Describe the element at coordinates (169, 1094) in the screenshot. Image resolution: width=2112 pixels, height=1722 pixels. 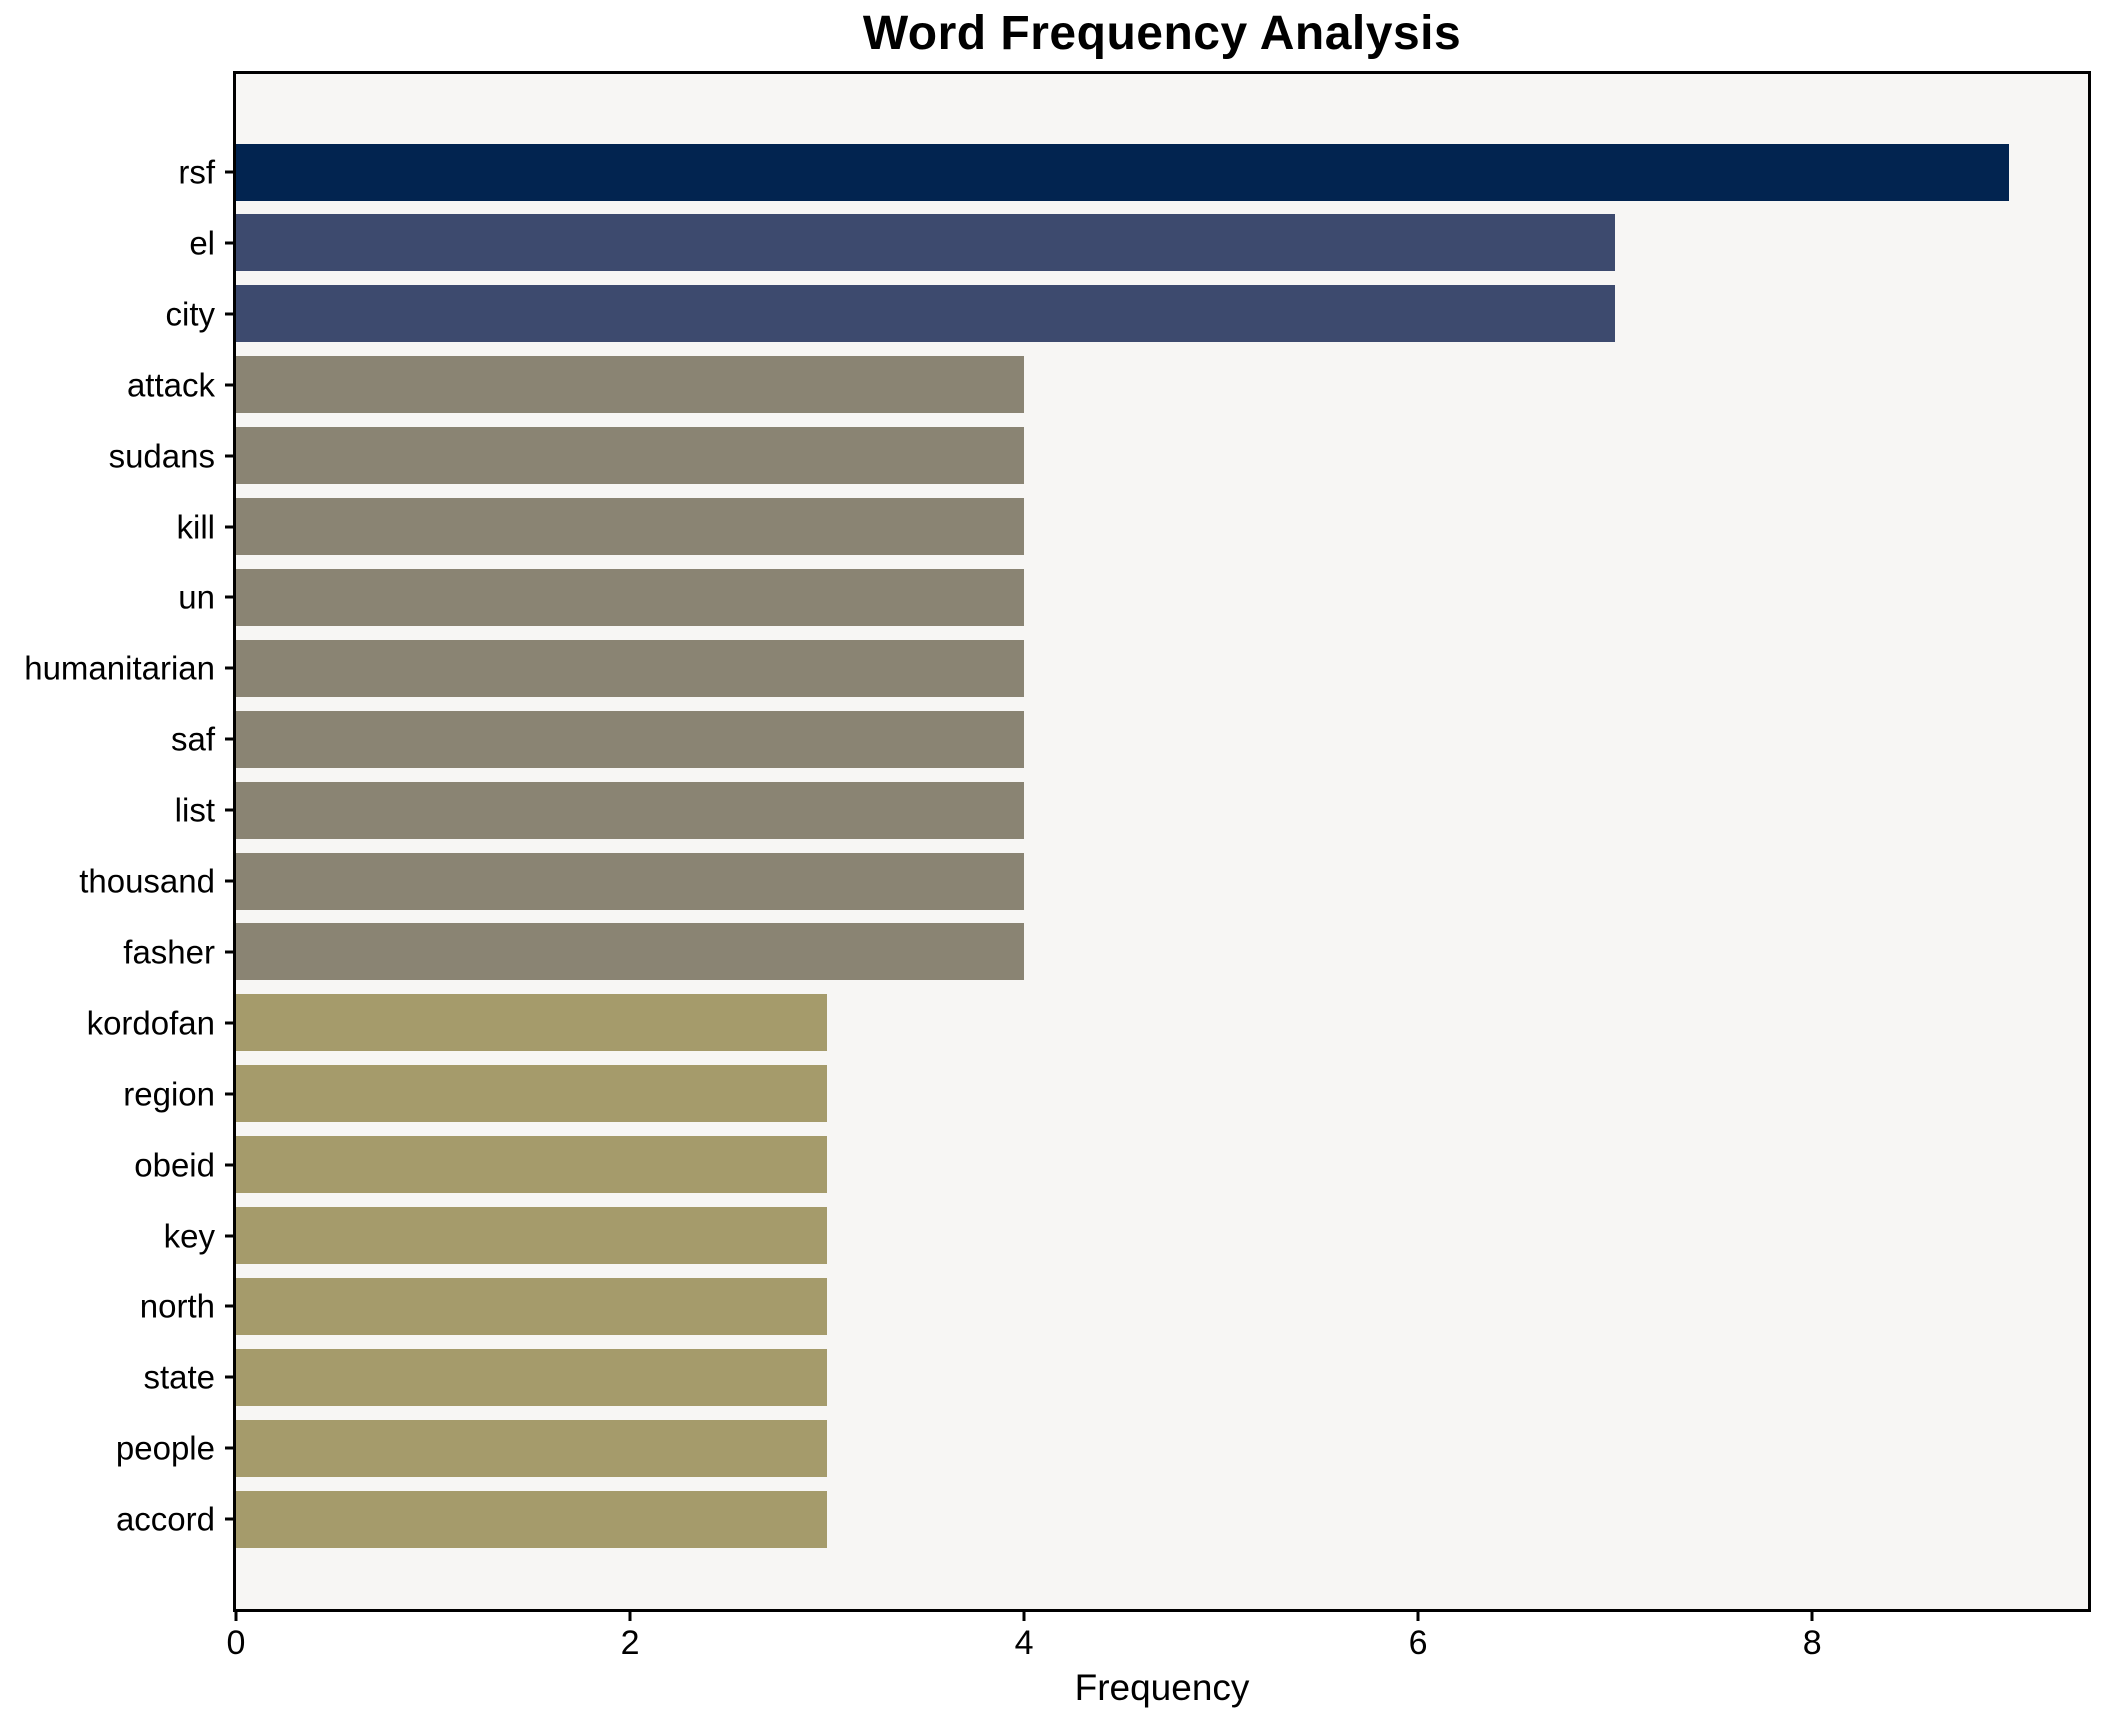
I see `category-label-region: region` at that location.